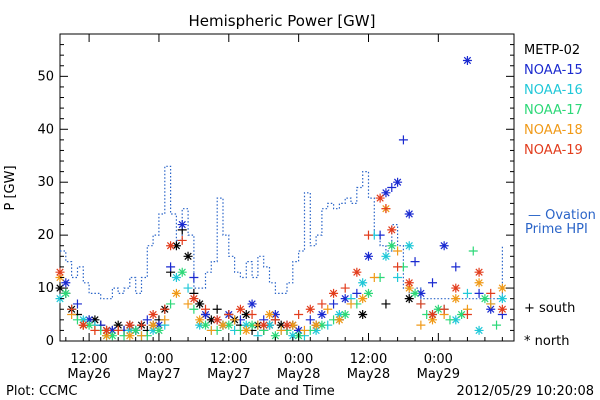 Image resolution: width=600 pixels, height=400 pixels. What do you see at coordinates (553, 130) in the screenshot?
I see `legend-entry: NOAA-18` at bounding box center [553, 130].